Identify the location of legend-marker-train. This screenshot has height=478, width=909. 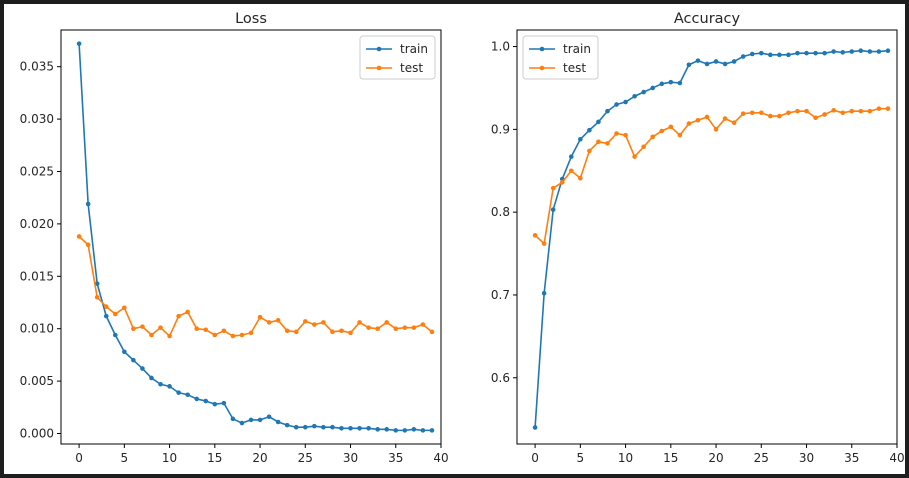
(379, 49).